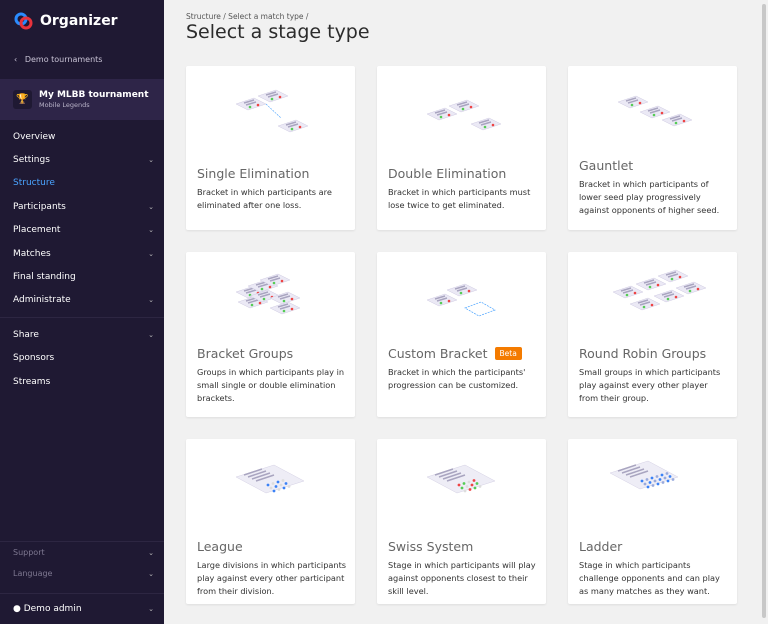  I want to click on stage-title-text: Ladder, so click(601, 546).